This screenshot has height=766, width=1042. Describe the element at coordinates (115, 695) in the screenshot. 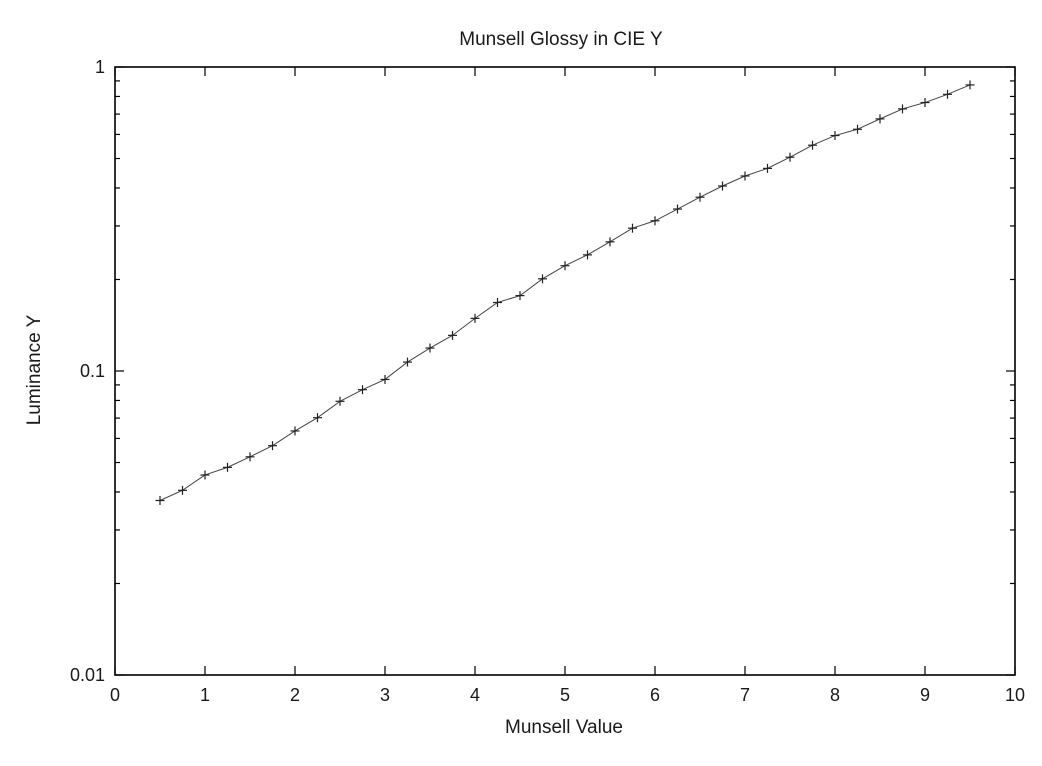

I see `x-tick-label: 0` at that location.